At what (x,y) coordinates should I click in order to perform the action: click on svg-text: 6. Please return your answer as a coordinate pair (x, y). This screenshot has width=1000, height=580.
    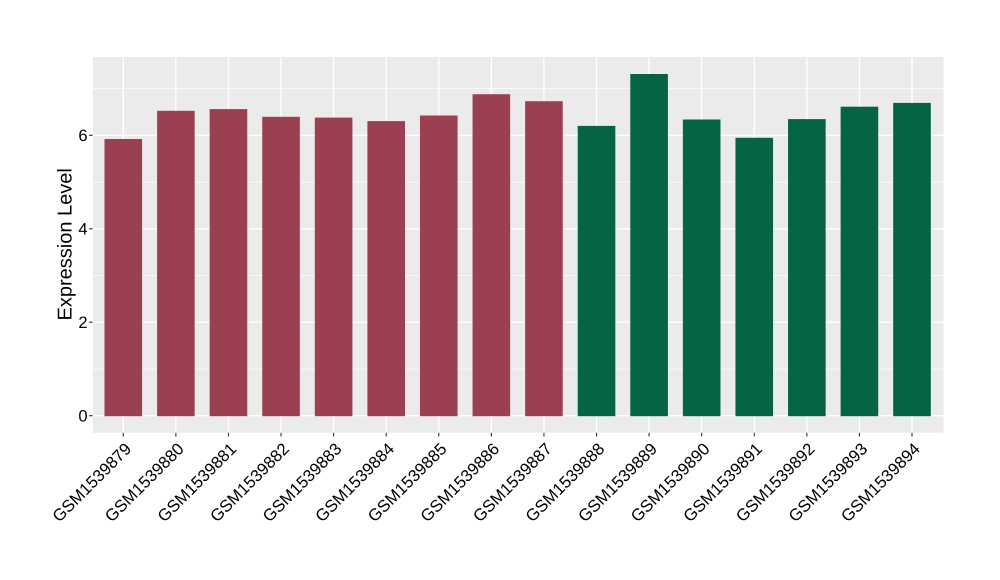
    Looking at the image, I should click on (82, 136).